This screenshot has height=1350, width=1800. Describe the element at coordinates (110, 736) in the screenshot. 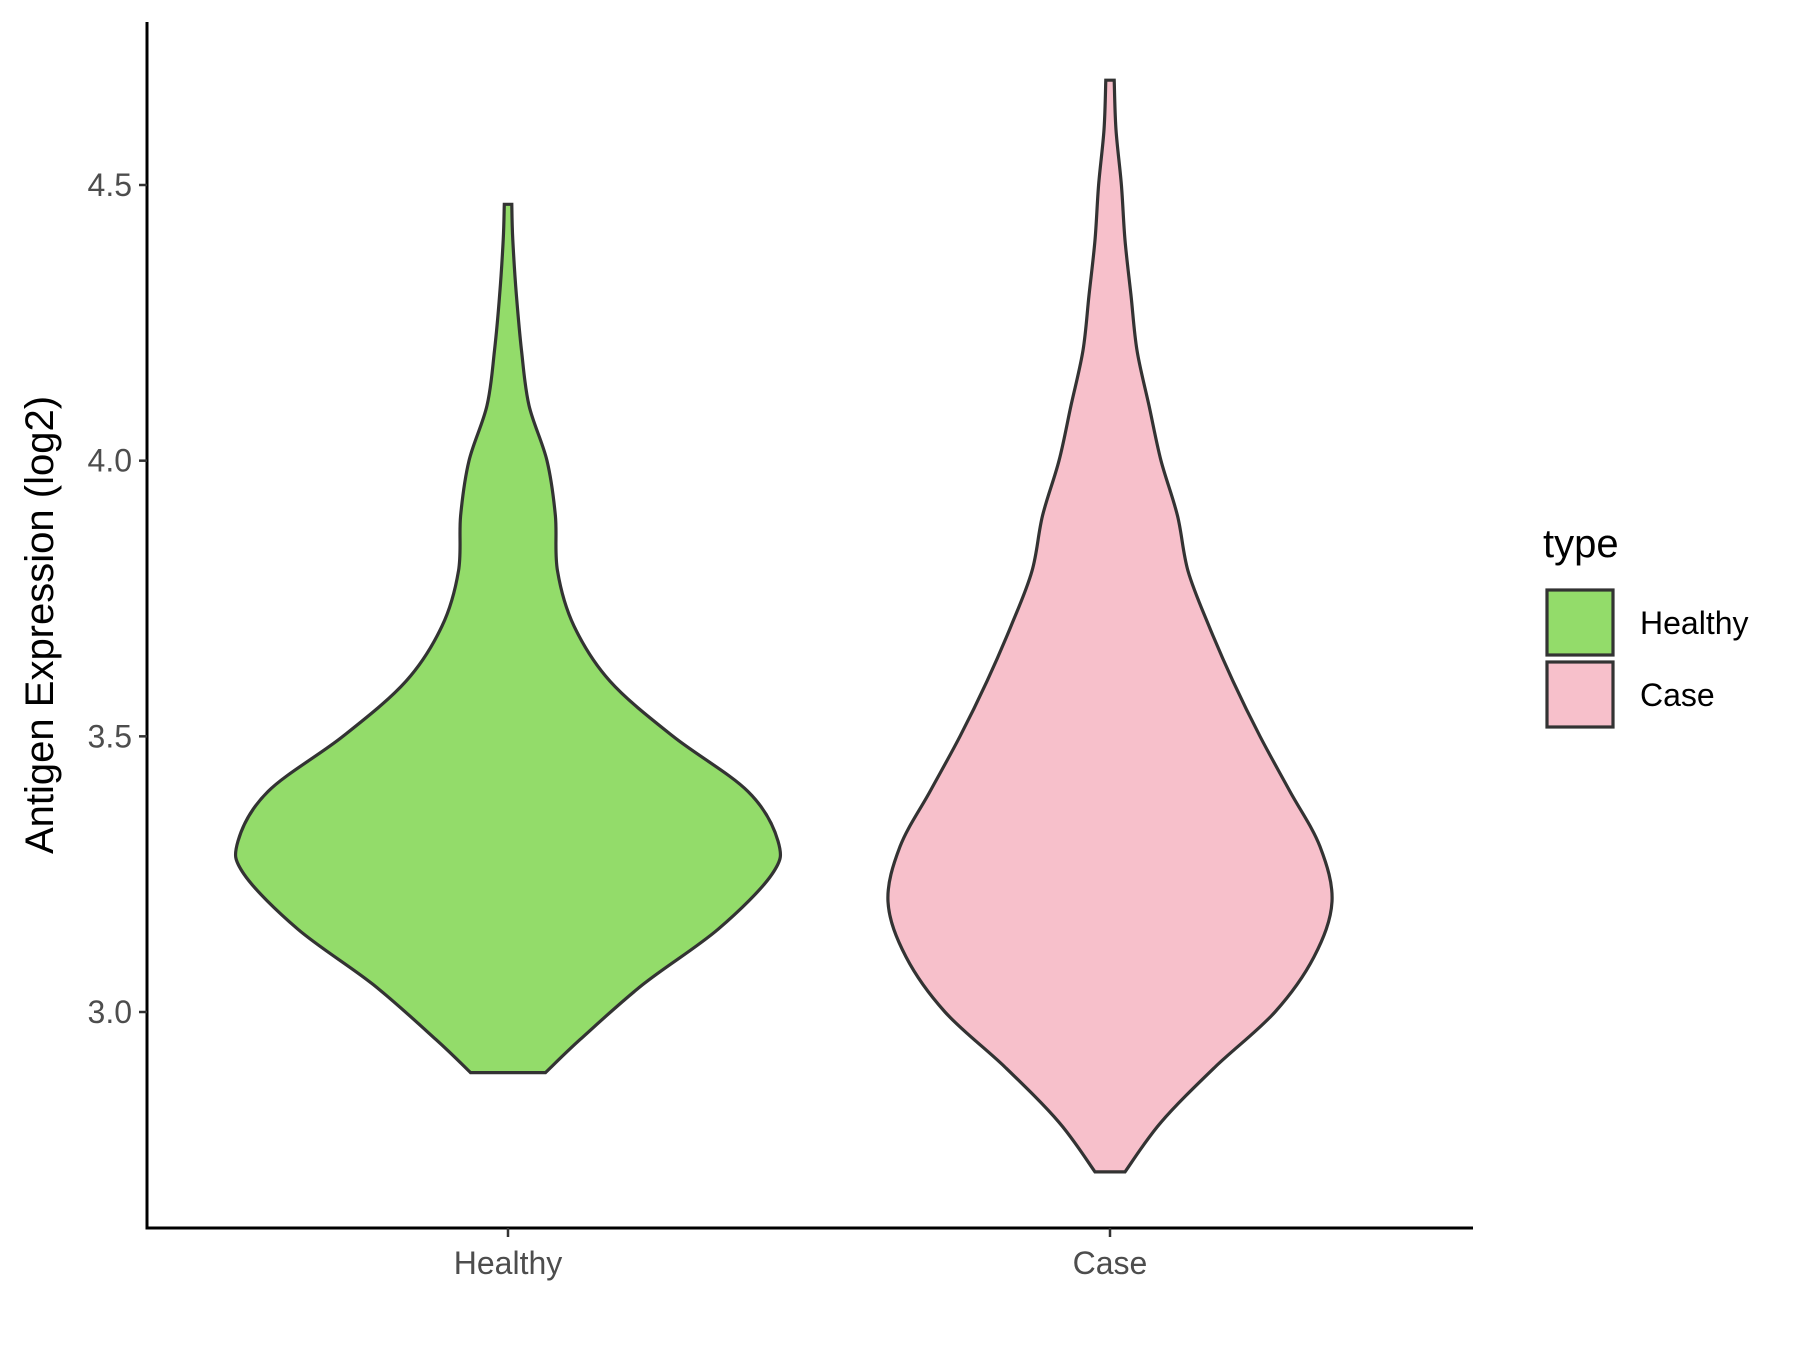

I see `y-tick-label: 3.5` at that location.